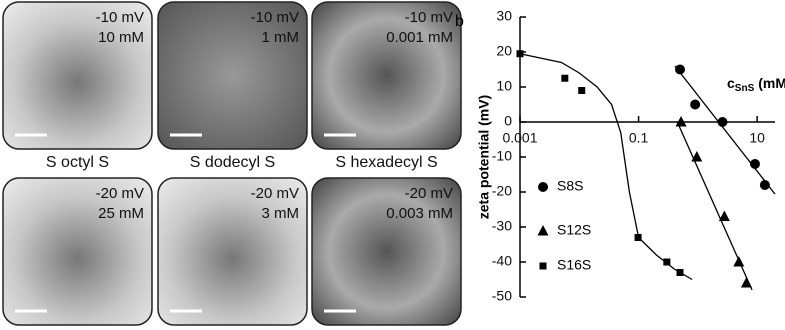 This screenshot has height=330, width=785. I want to click on y-tick-label: -10, so click(502, 156).